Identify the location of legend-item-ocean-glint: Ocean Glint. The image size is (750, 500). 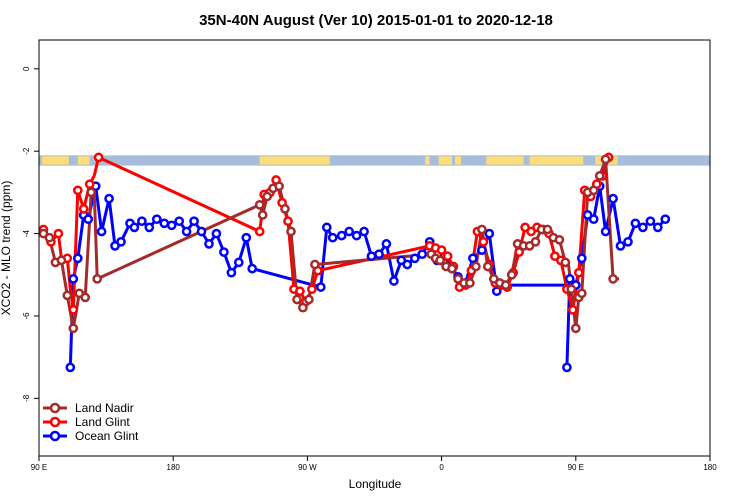
(91, 436).